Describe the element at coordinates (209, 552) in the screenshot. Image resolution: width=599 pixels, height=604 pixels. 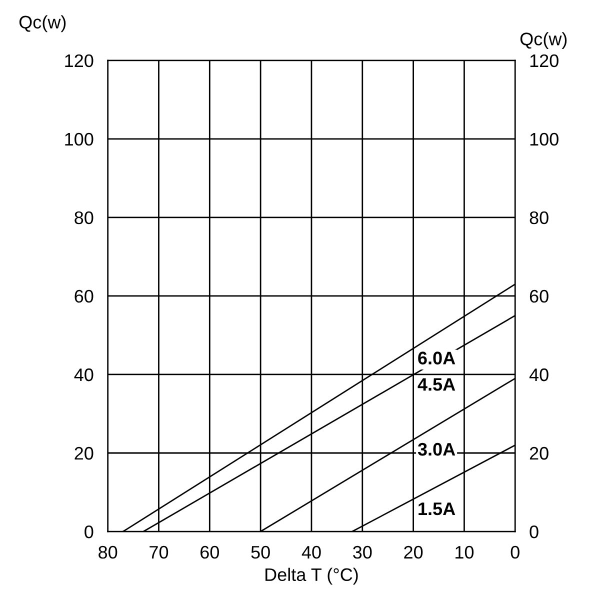
I see `x-tick-label: 60` at that location.